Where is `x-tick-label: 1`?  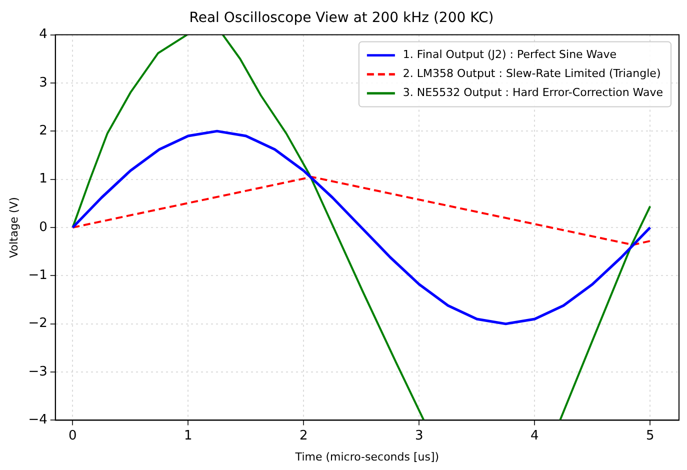 x-tick-label: 1 is located at coordinates (188, 436).